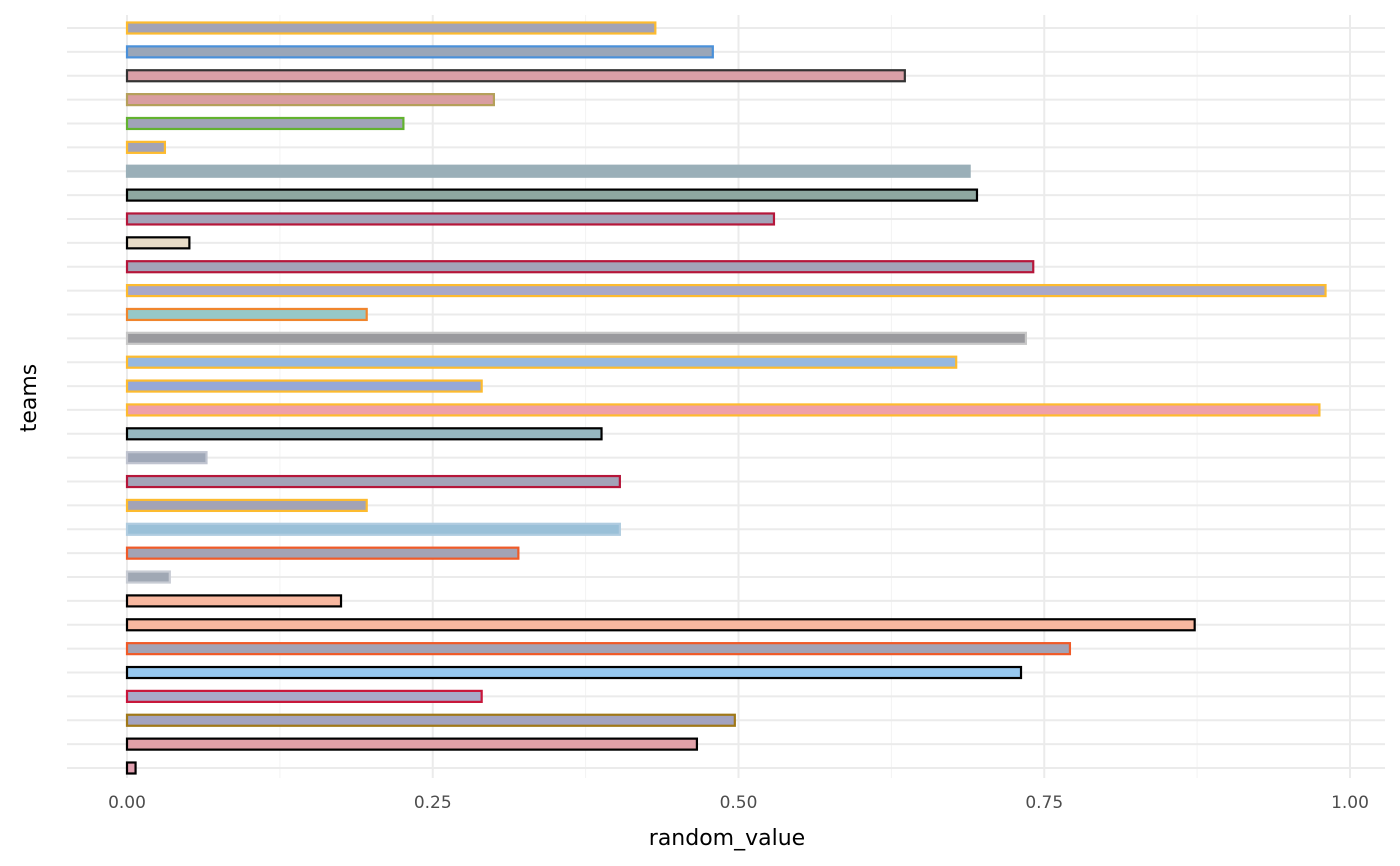 The image size is (1400, 866). I want to click on x-tick-label: 1.00, so click(1350, 803).